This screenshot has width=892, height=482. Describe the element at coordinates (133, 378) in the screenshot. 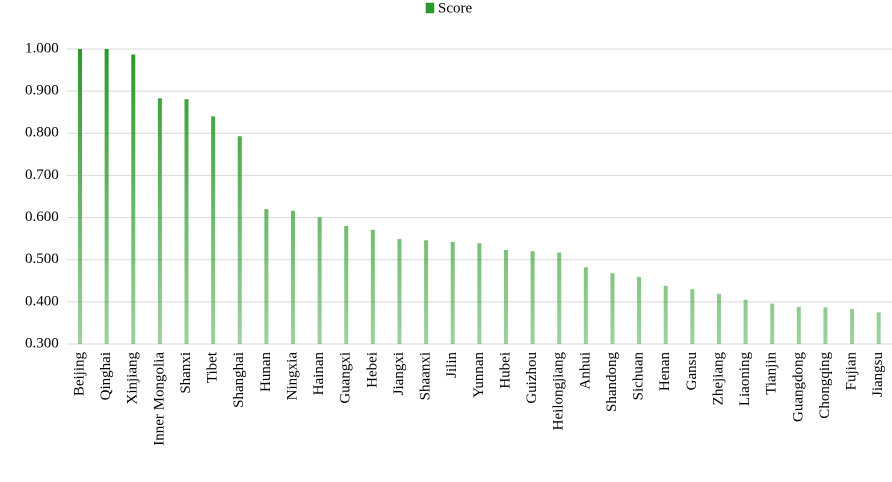

I see `x-tick-label: Xinjiang` at that location.